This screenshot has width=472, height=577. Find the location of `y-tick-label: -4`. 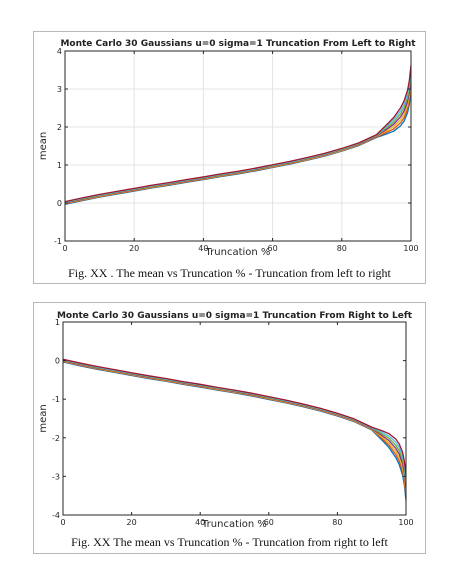

y-tick-label: -4 is located at coordinates (56, 515).